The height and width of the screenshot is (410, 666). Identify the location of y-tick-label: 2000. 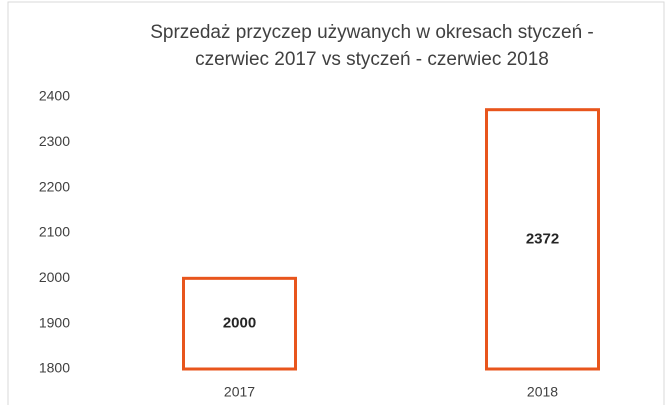
(54, 277).